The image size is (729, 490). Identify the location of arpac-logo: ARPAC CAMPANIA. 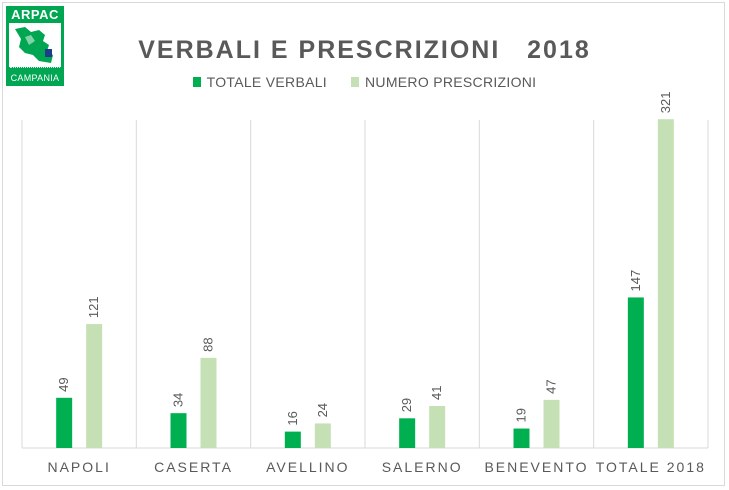
(35, 46).